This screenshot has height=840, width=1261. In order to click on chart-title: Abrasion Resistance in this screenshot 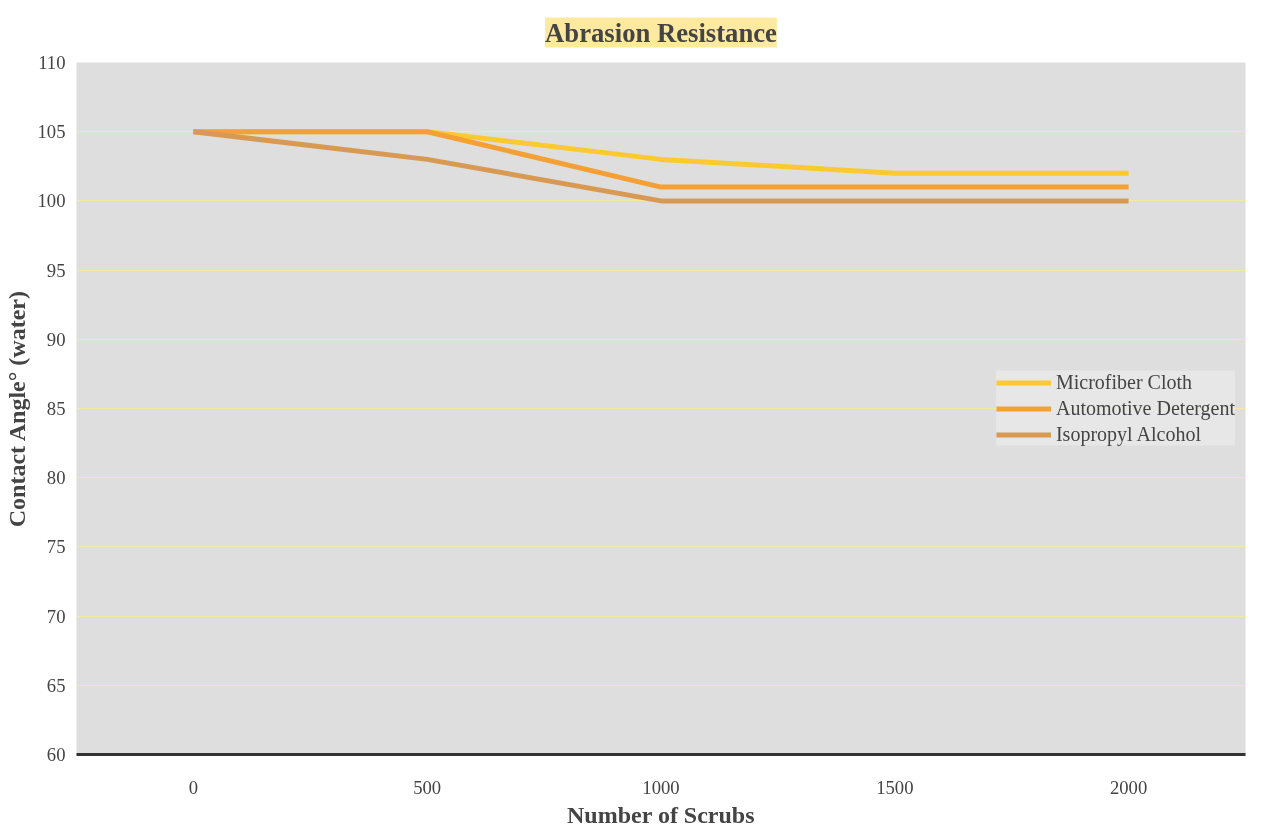, I will do `click(661, 32)`.